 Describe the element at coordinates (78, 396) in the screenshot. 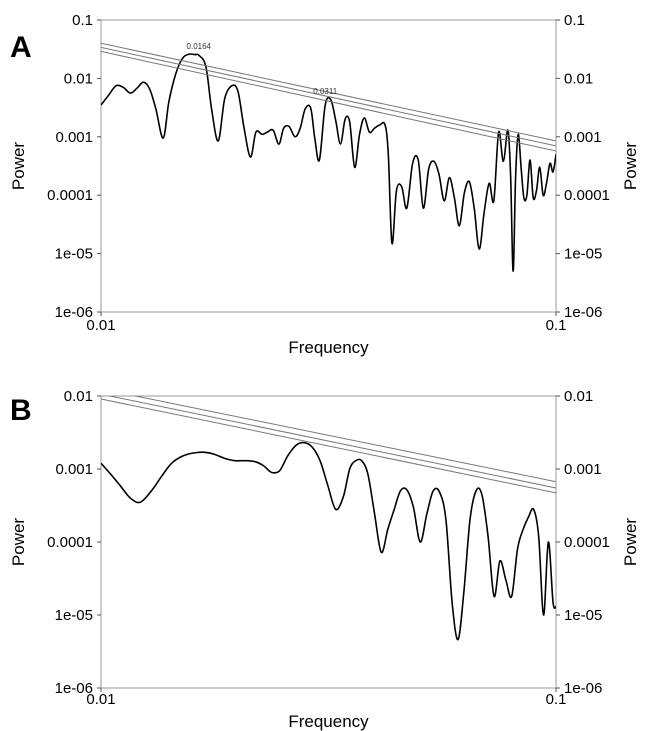

I see `panel-b-ytick-label-left: 0.01` at that location.